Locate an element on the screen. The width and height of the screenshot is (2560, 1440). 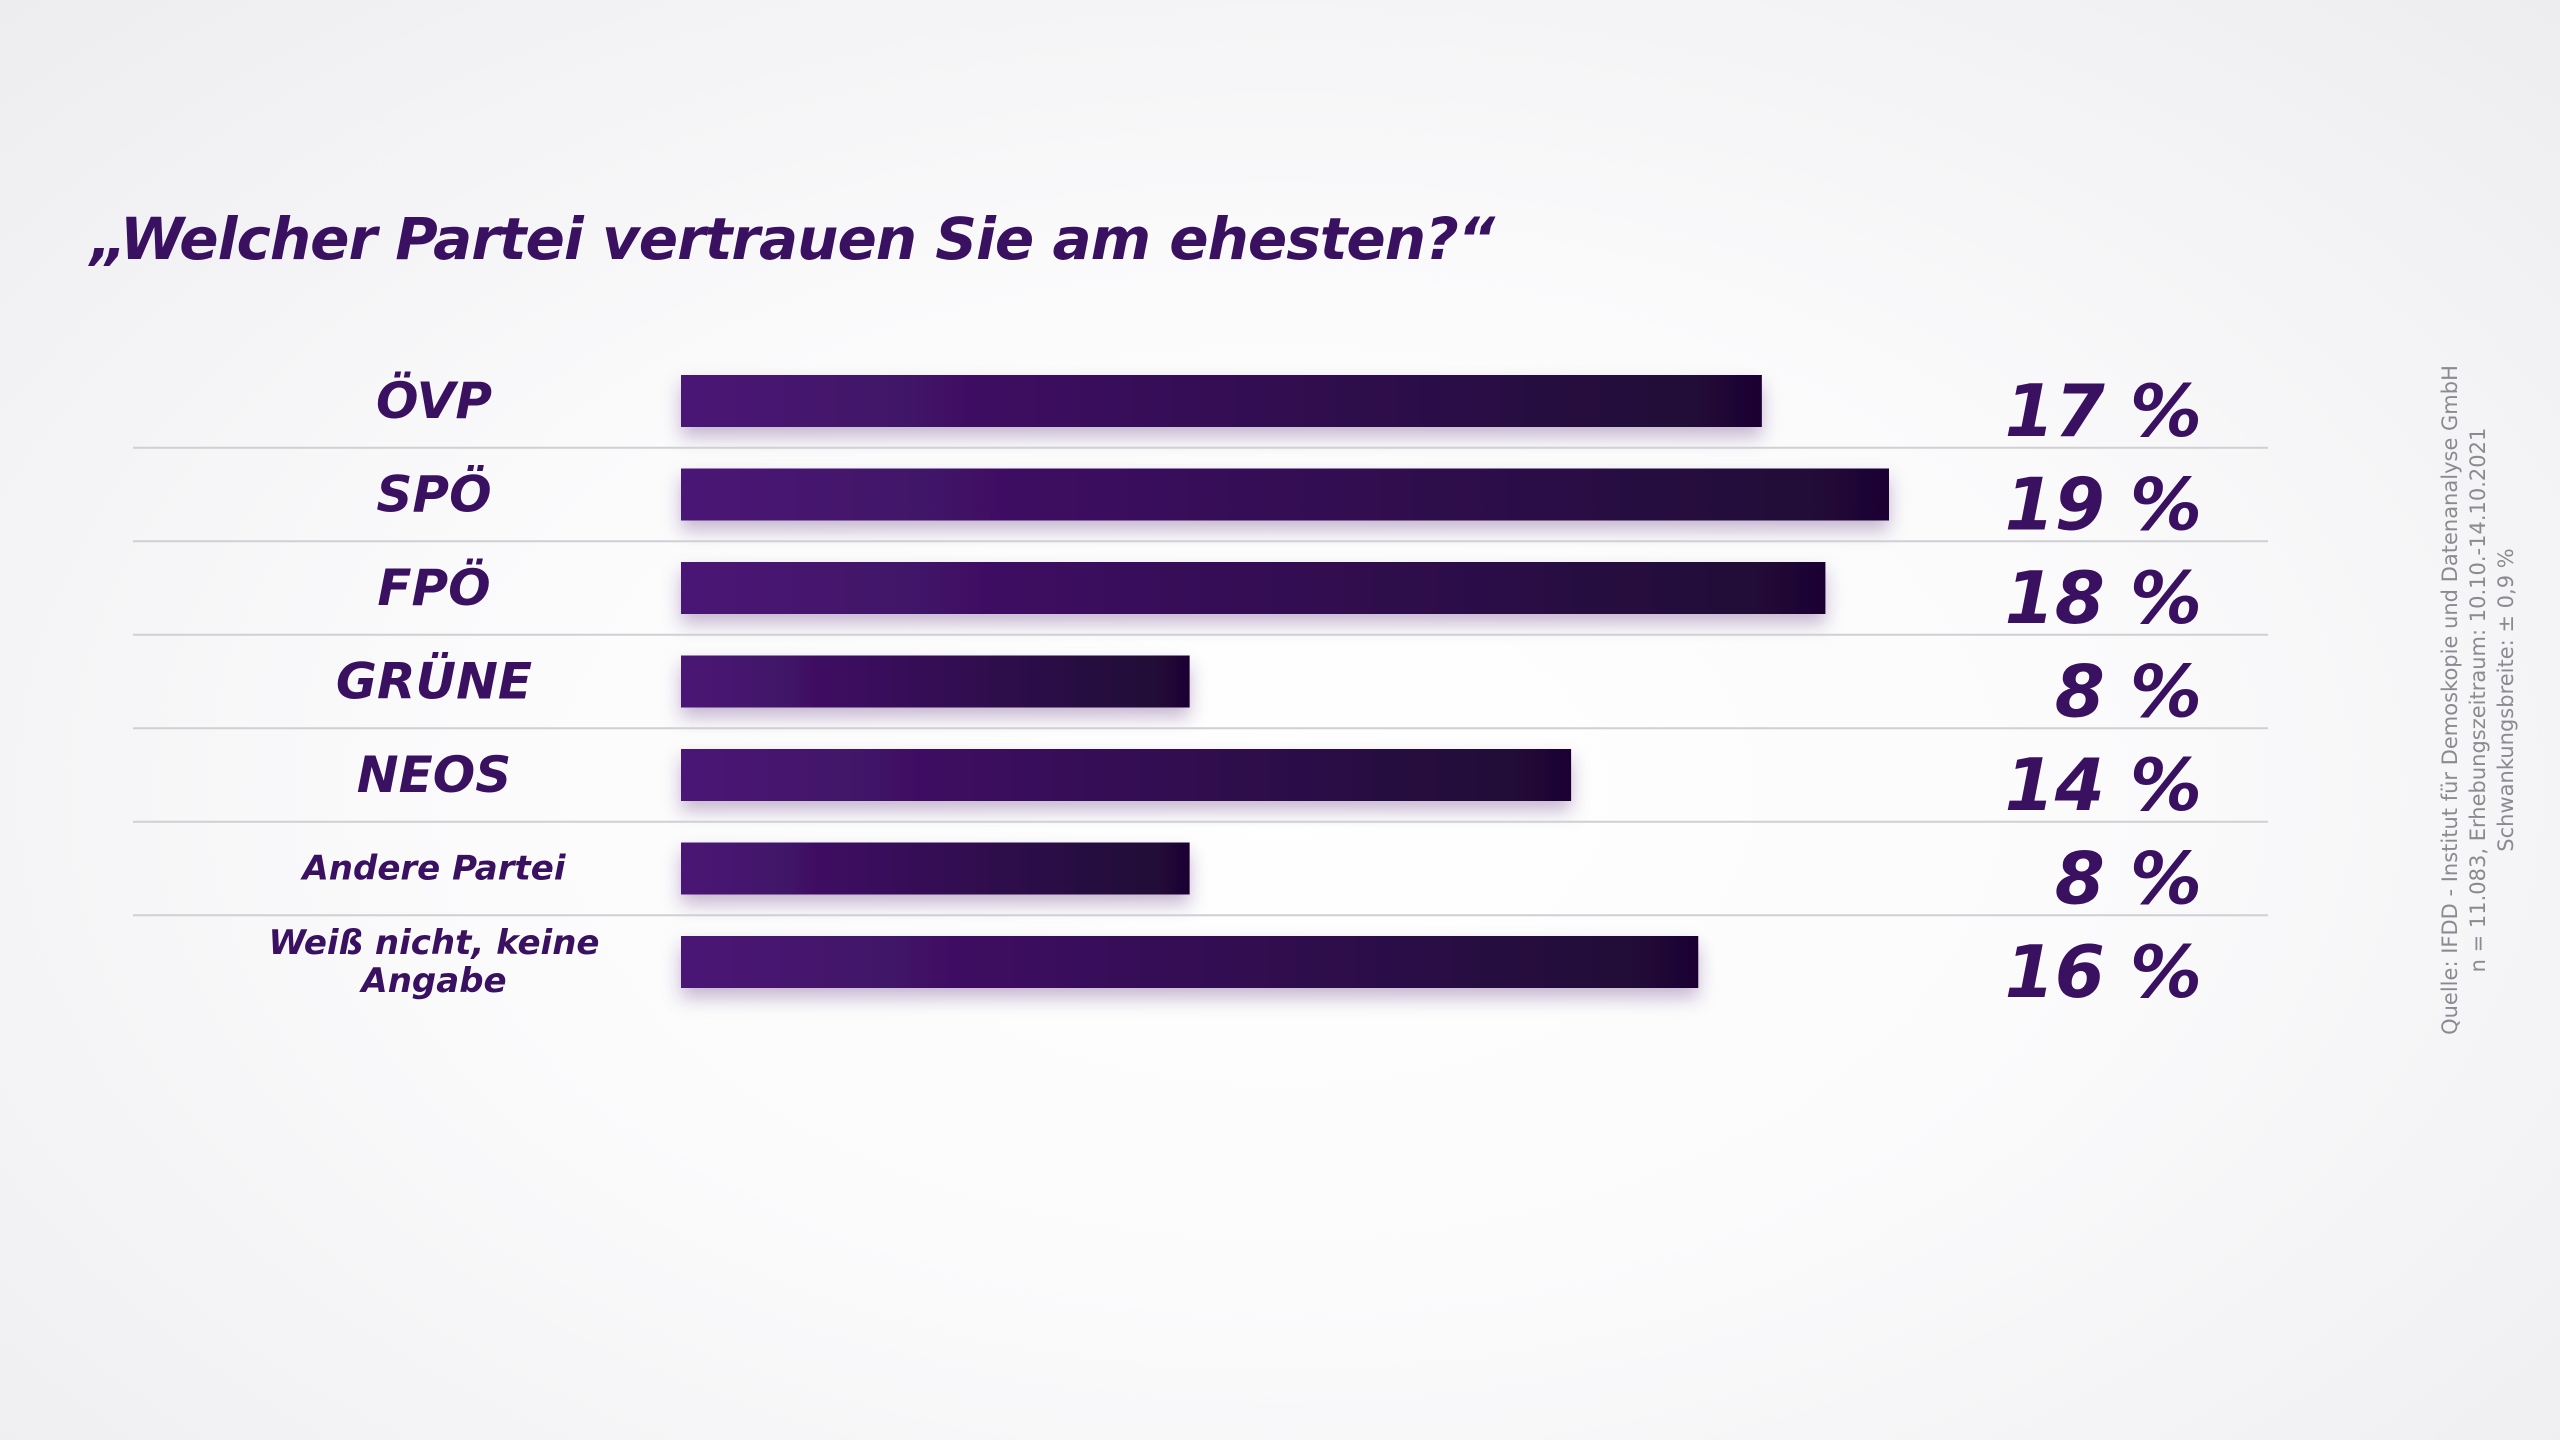
category-label-5: NEOS is located at coordinates (434, 775).